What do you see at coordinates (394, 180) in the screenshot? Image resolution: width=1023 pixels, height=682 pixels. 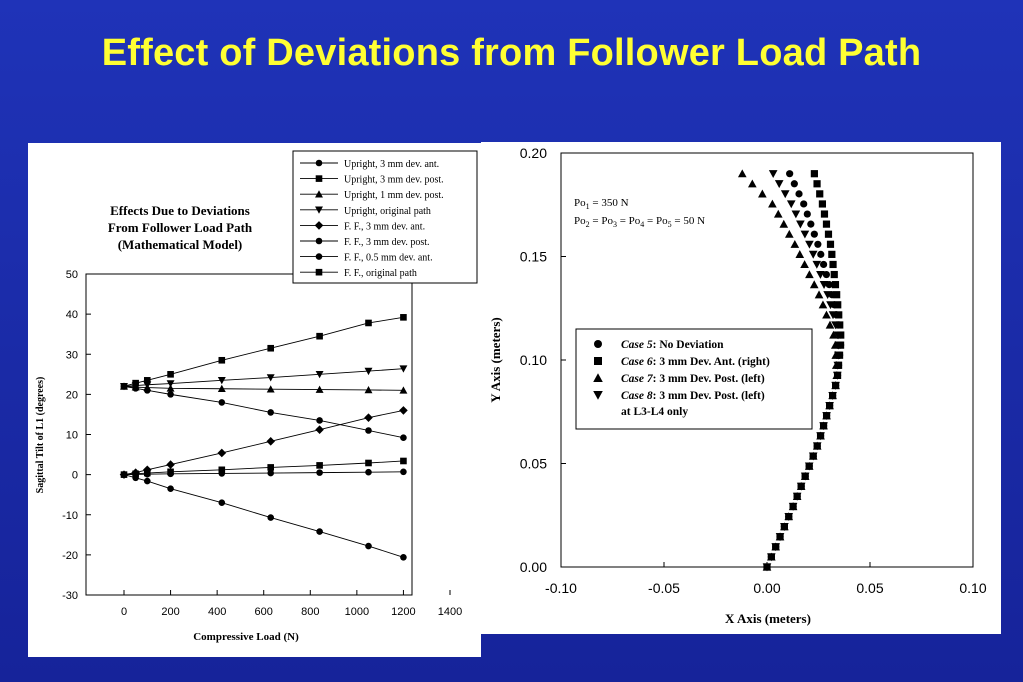 I see `chart1-legend-label: Upright, 3 mm dev. post.` at bounding box center [394, 180].